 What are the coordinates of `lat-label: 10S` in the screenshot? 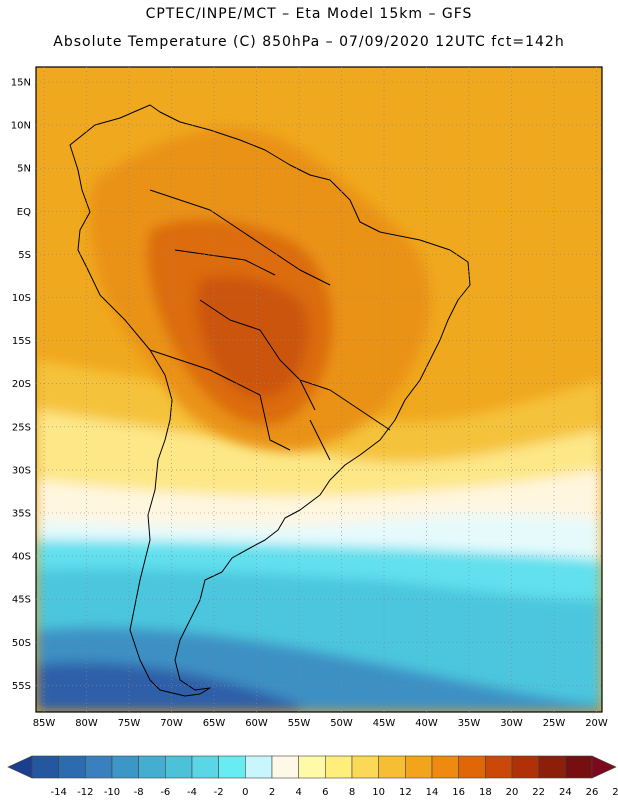 It's located at (21, 298).